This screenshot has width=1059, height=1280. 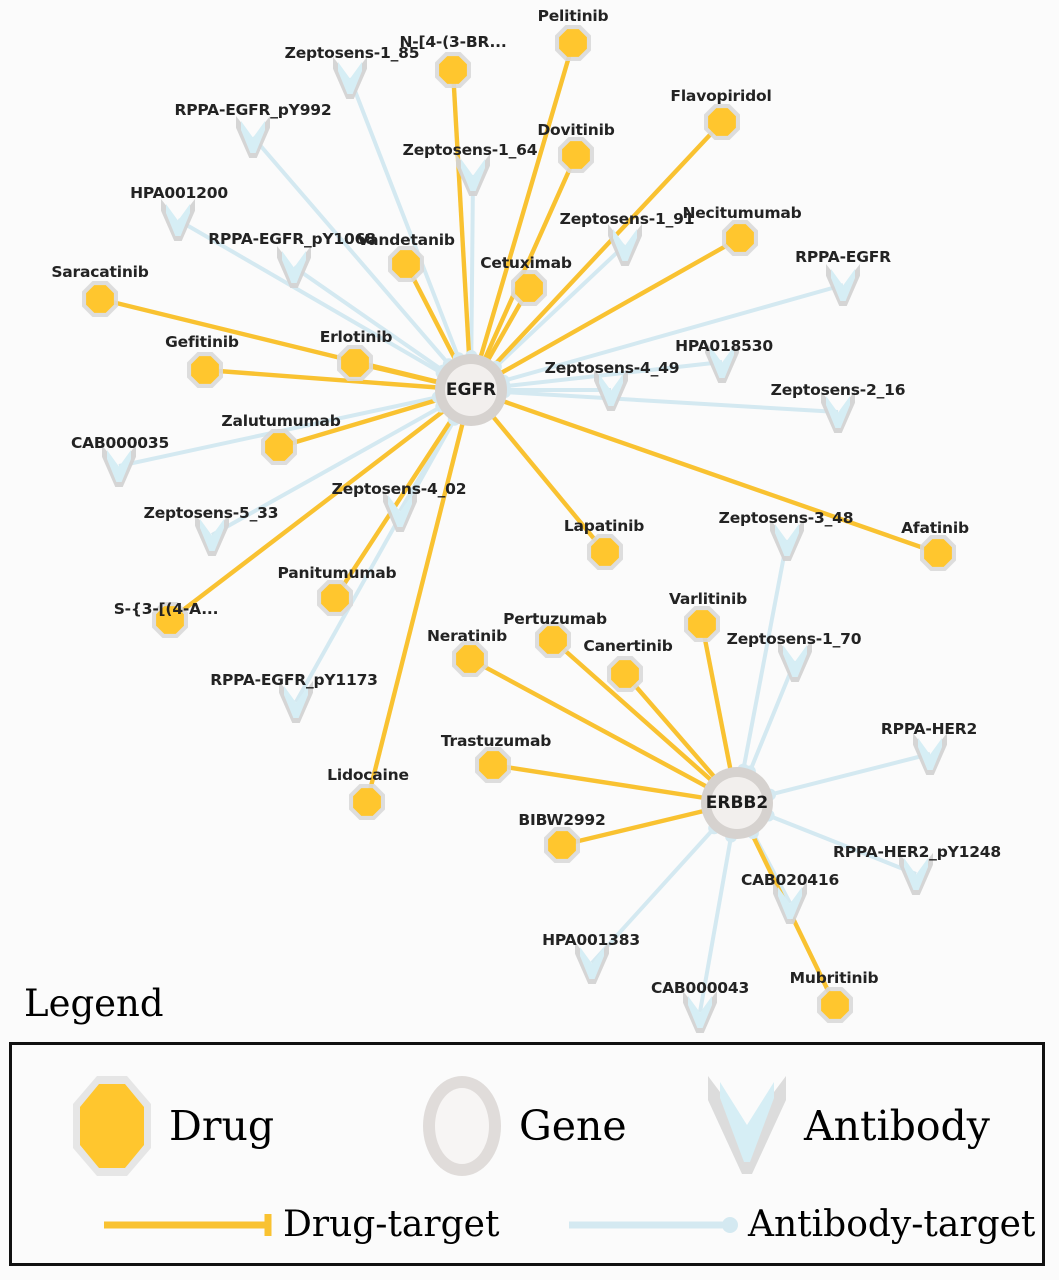 What do you see at coordinates (300, 1225) in the screenshot?
I see `legend-item-drug-target: Drug-target` at bounding box center [300, 1225].